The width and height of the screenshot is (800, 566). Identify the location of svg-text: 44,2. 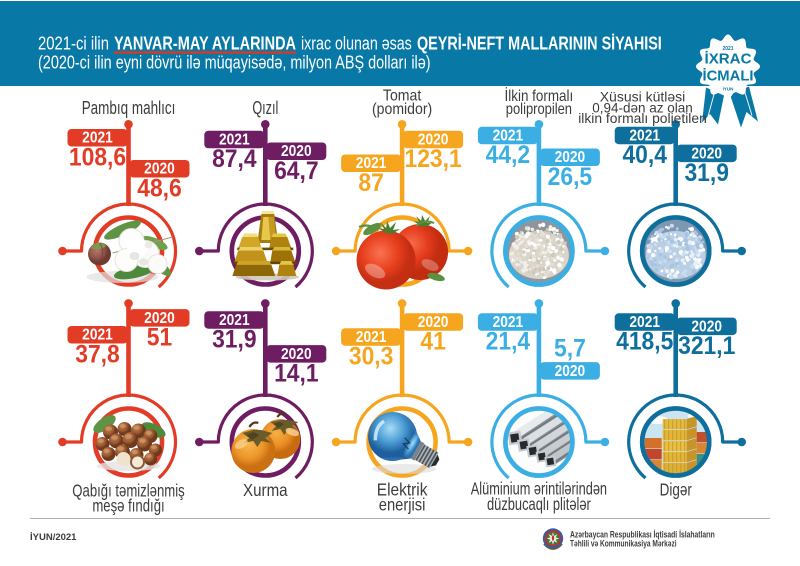
(508, 155).